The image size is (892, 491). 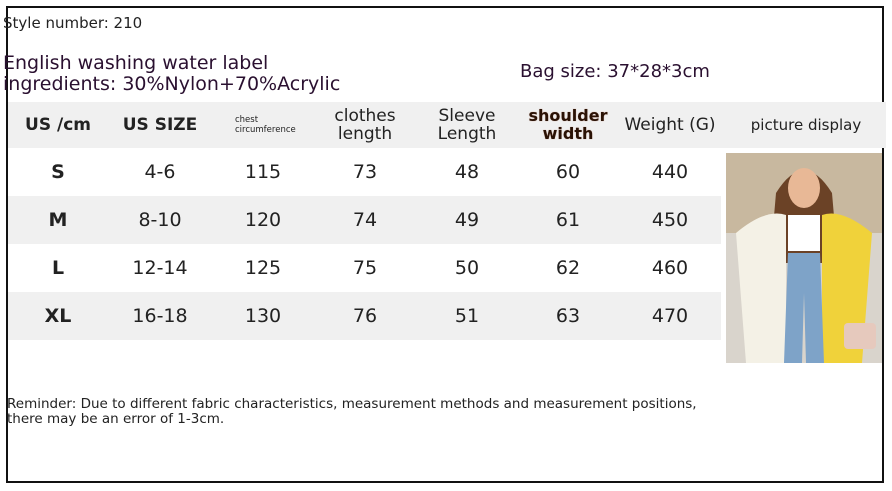 What do you see at coordinates (263, 220) in the screenshot?
I see `table-cell: 120` at bounding box center [263, 220].